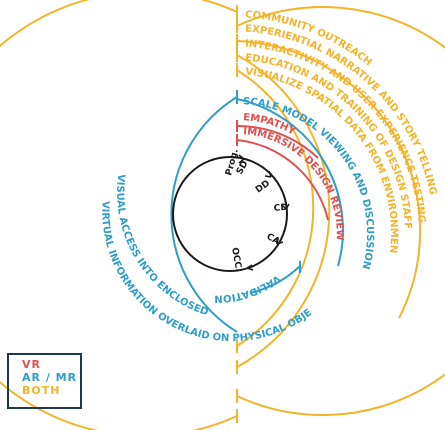 Image resolution: width=445 pixels, height=430 pixels. I want to click on arc-scale-model, so click(290, 182).